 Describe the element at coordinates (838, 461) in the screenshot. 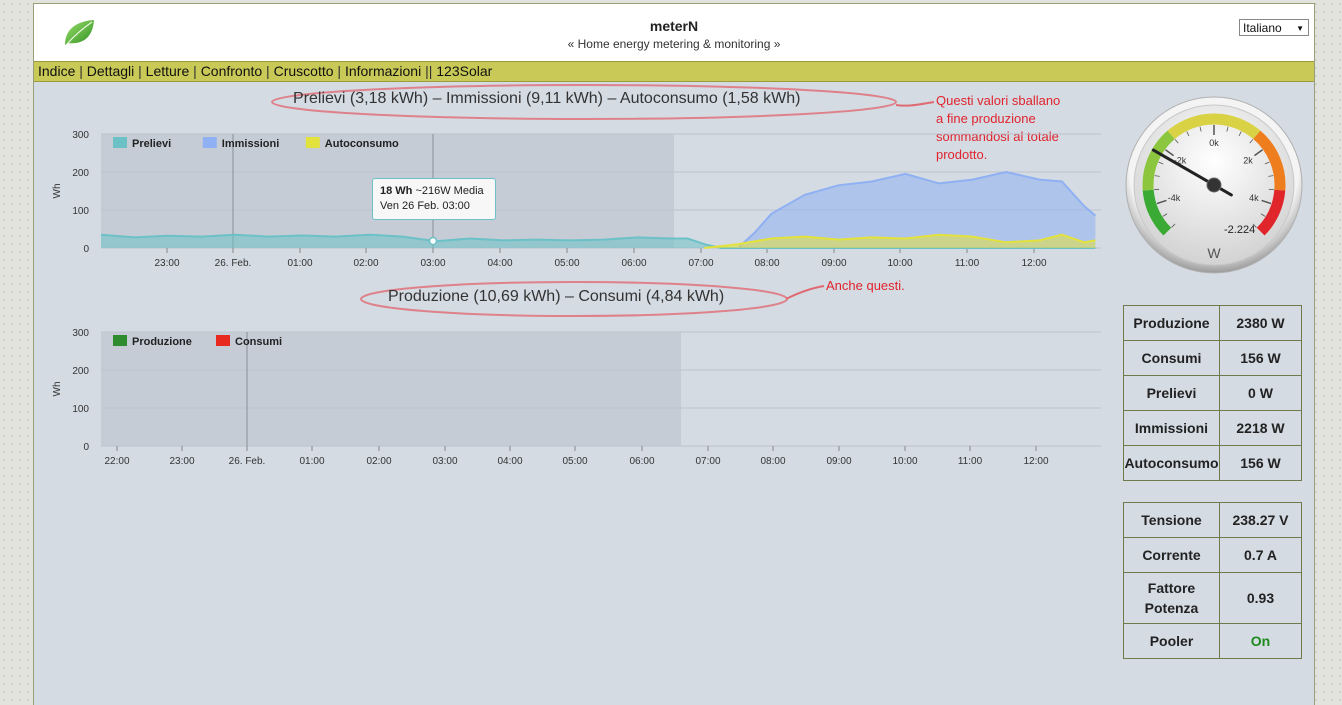

I see `x-tick-label: 09:00` at that location.